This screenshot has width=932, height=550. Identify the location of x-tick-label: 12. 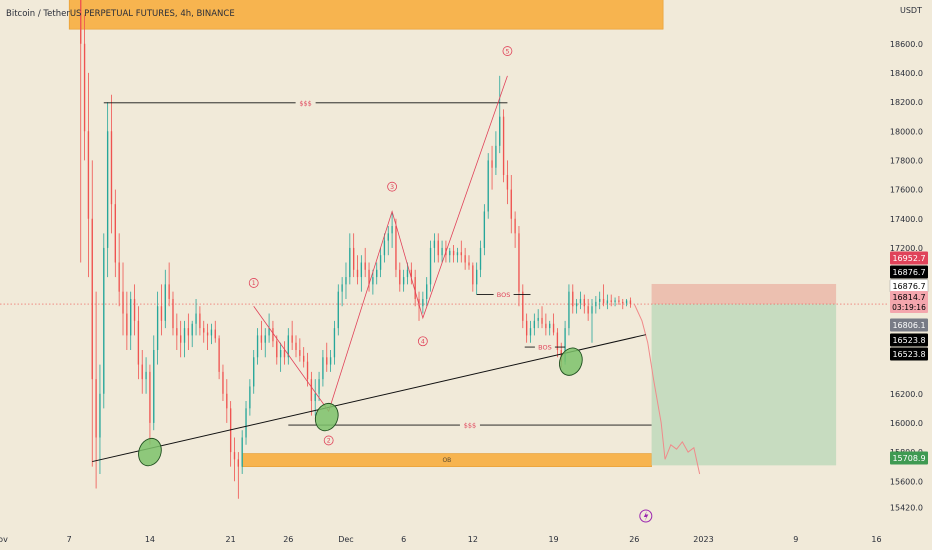
(473, 539).